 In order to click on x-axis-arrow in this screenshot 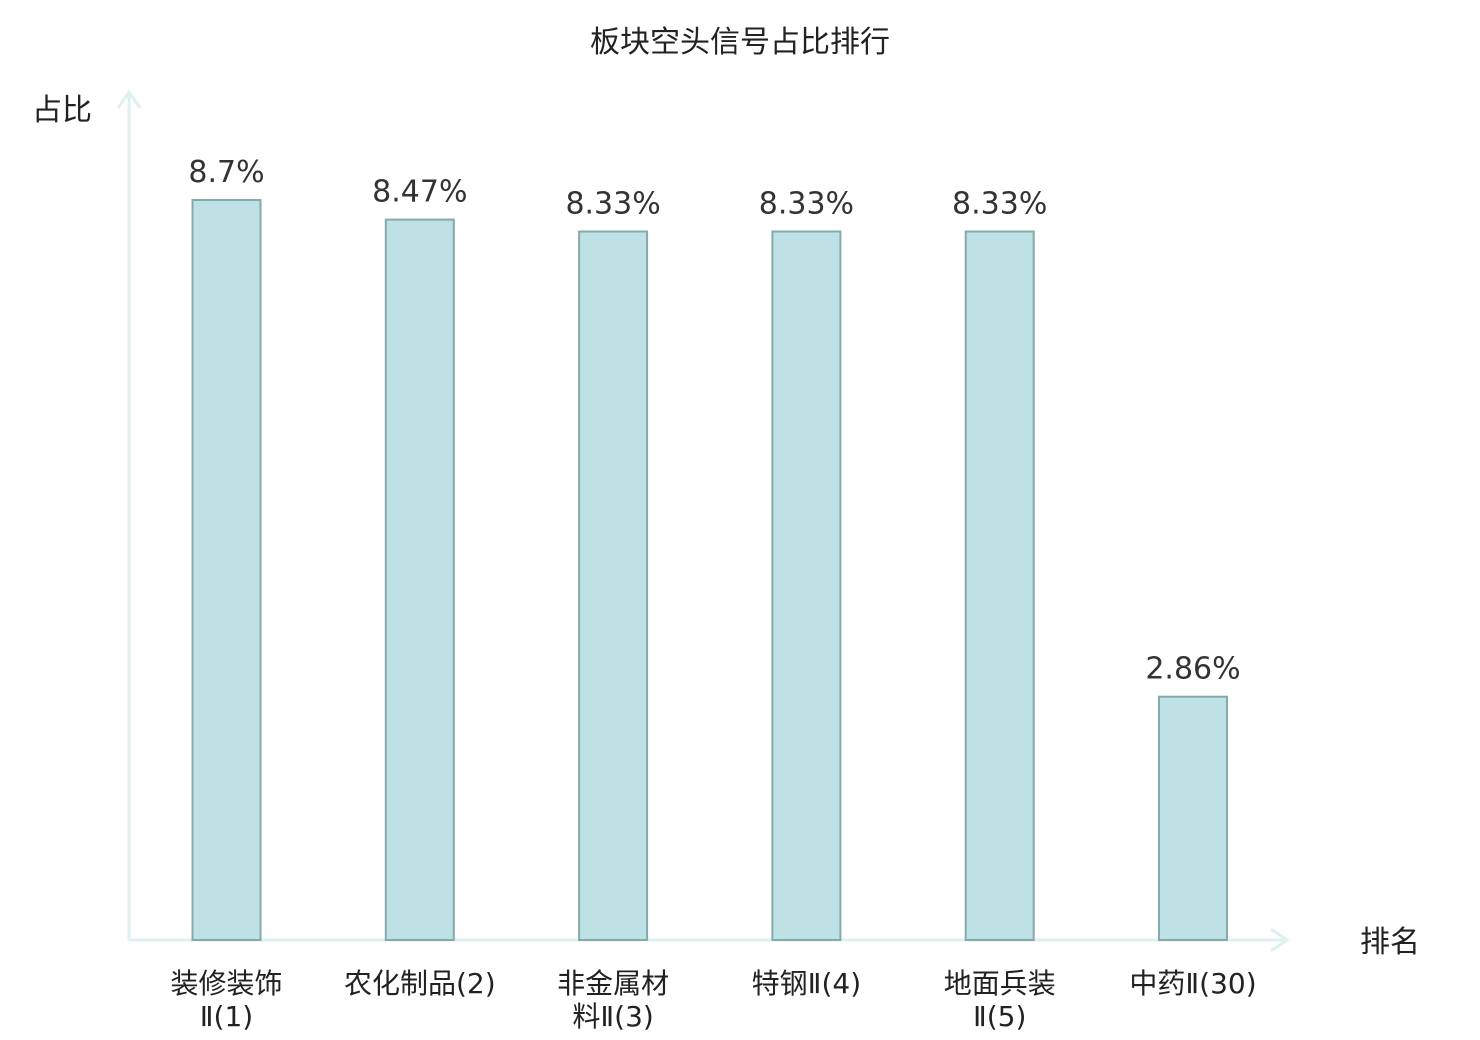, I will do `click(1280, 940)`.